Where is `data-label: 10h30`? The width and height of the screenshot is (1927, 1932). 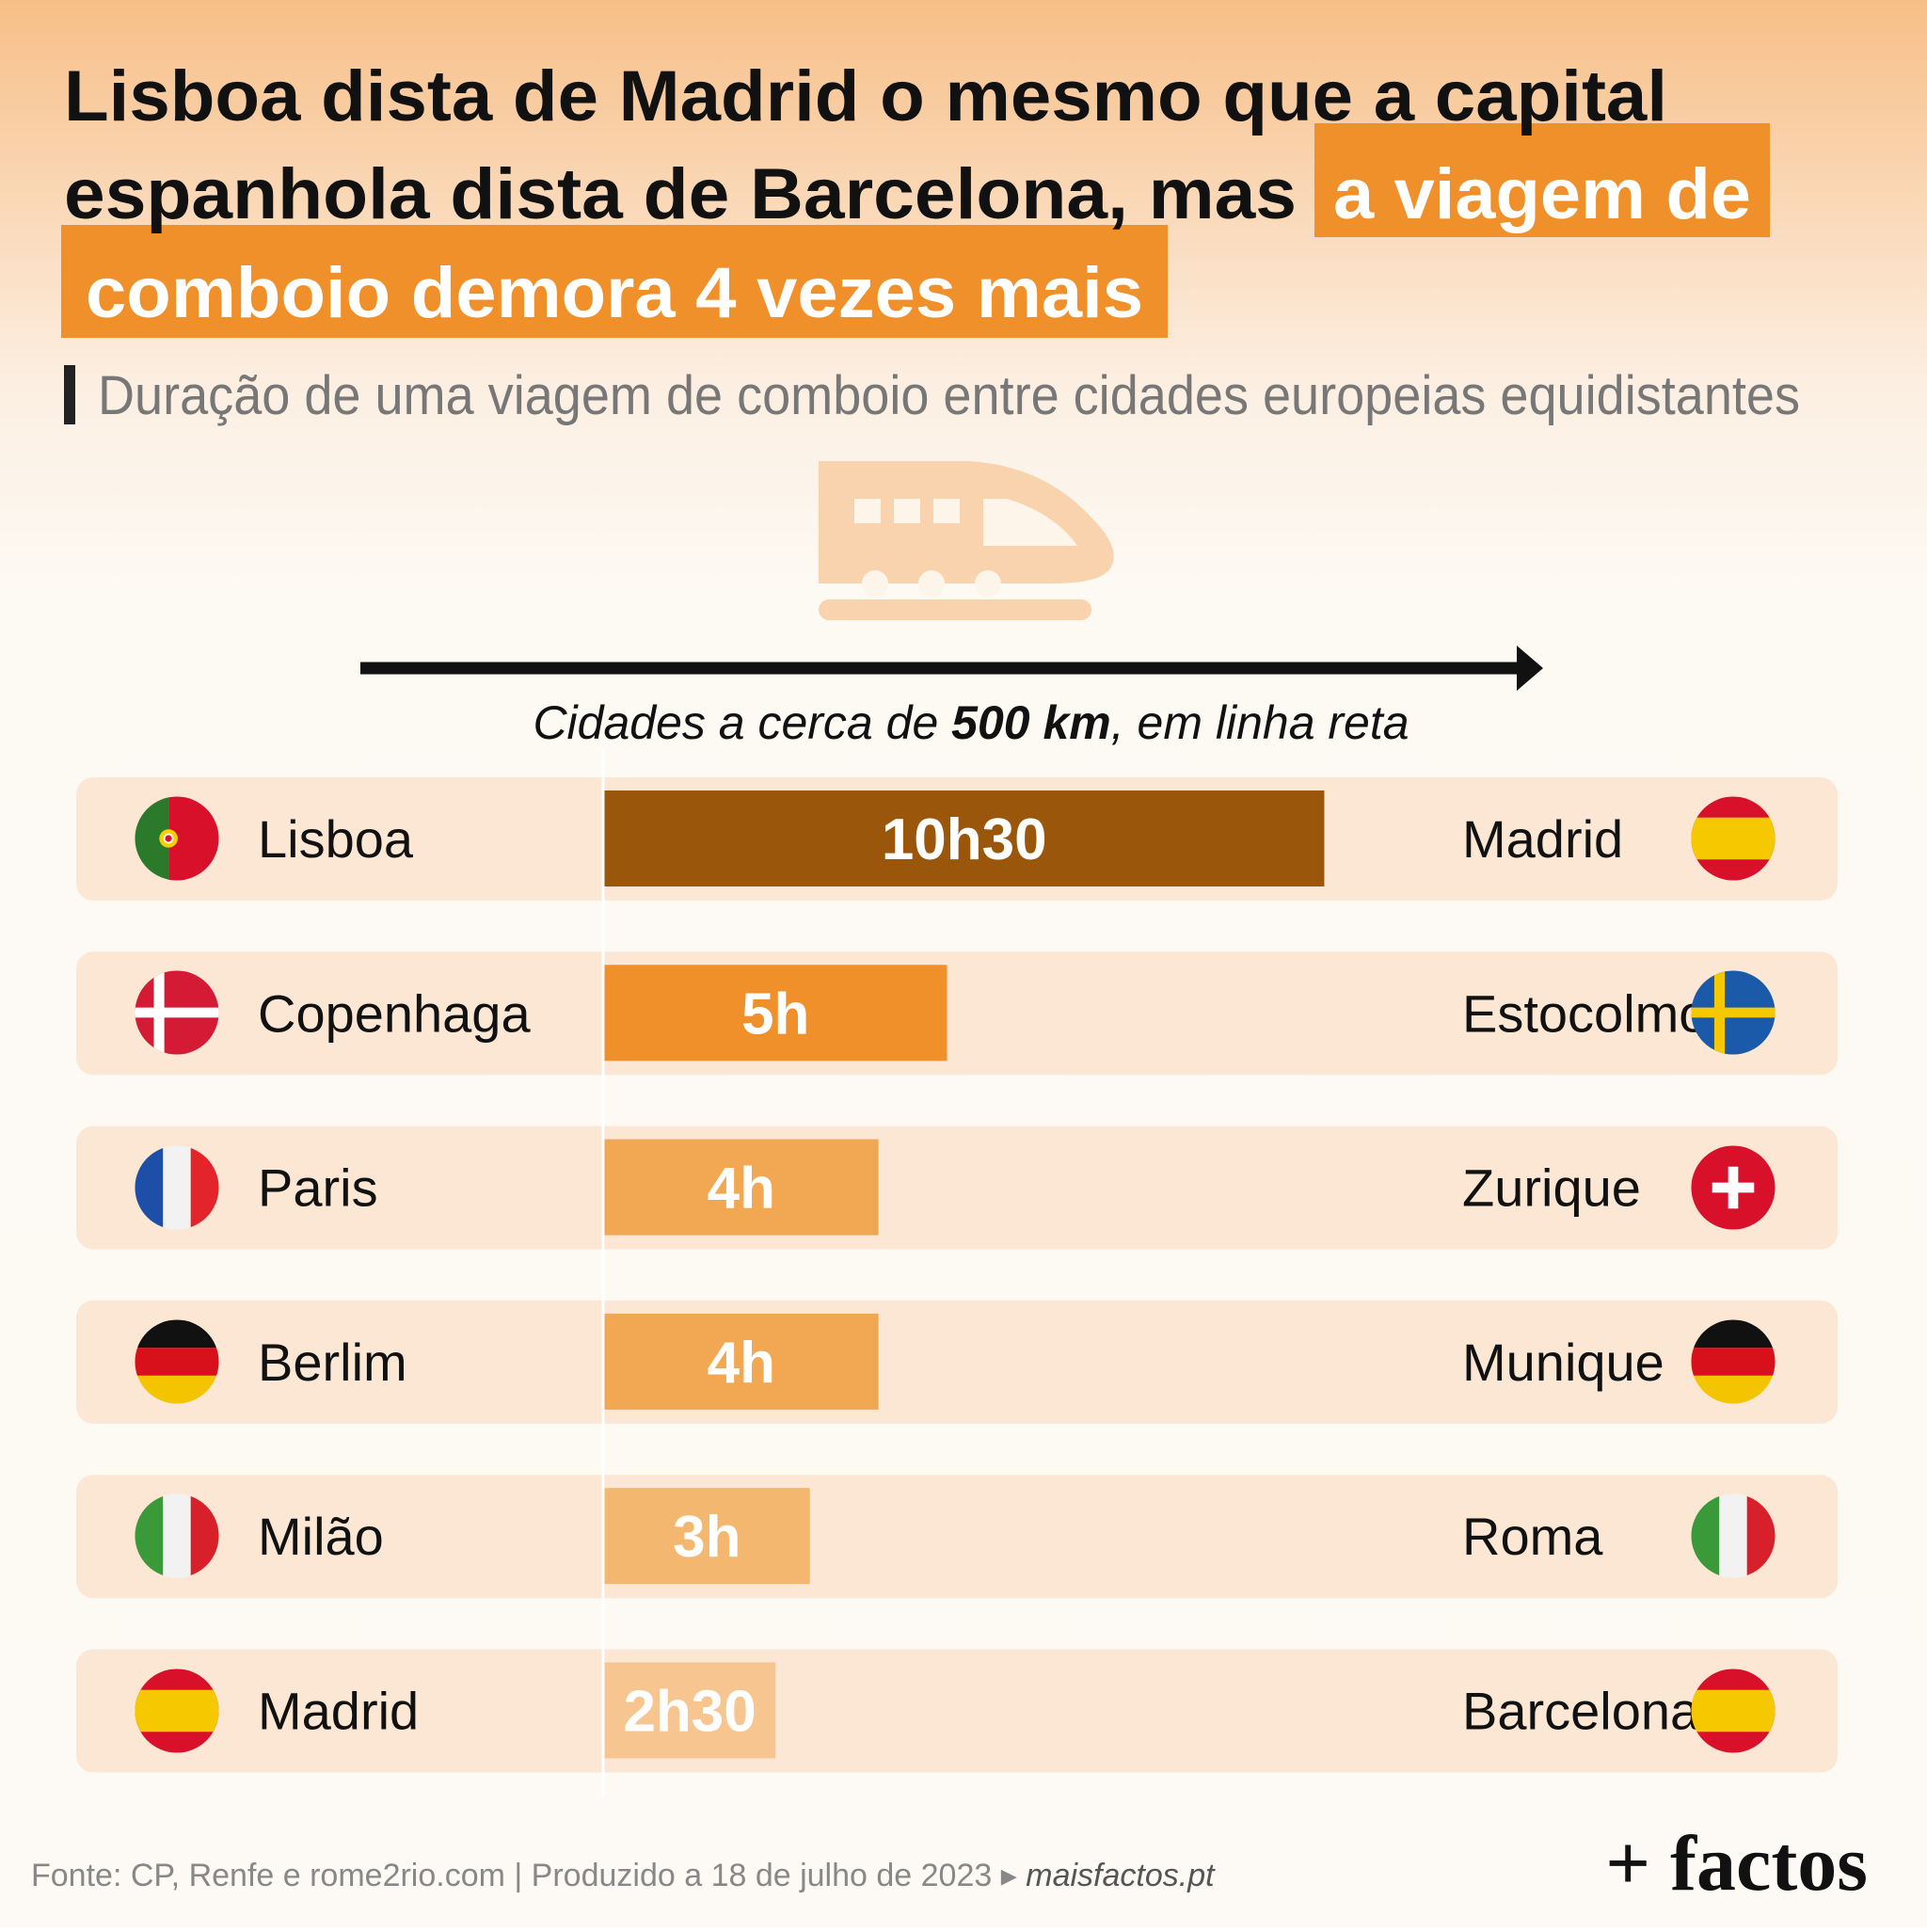
data-label: 10h30 is located at coordinates (964, 839).